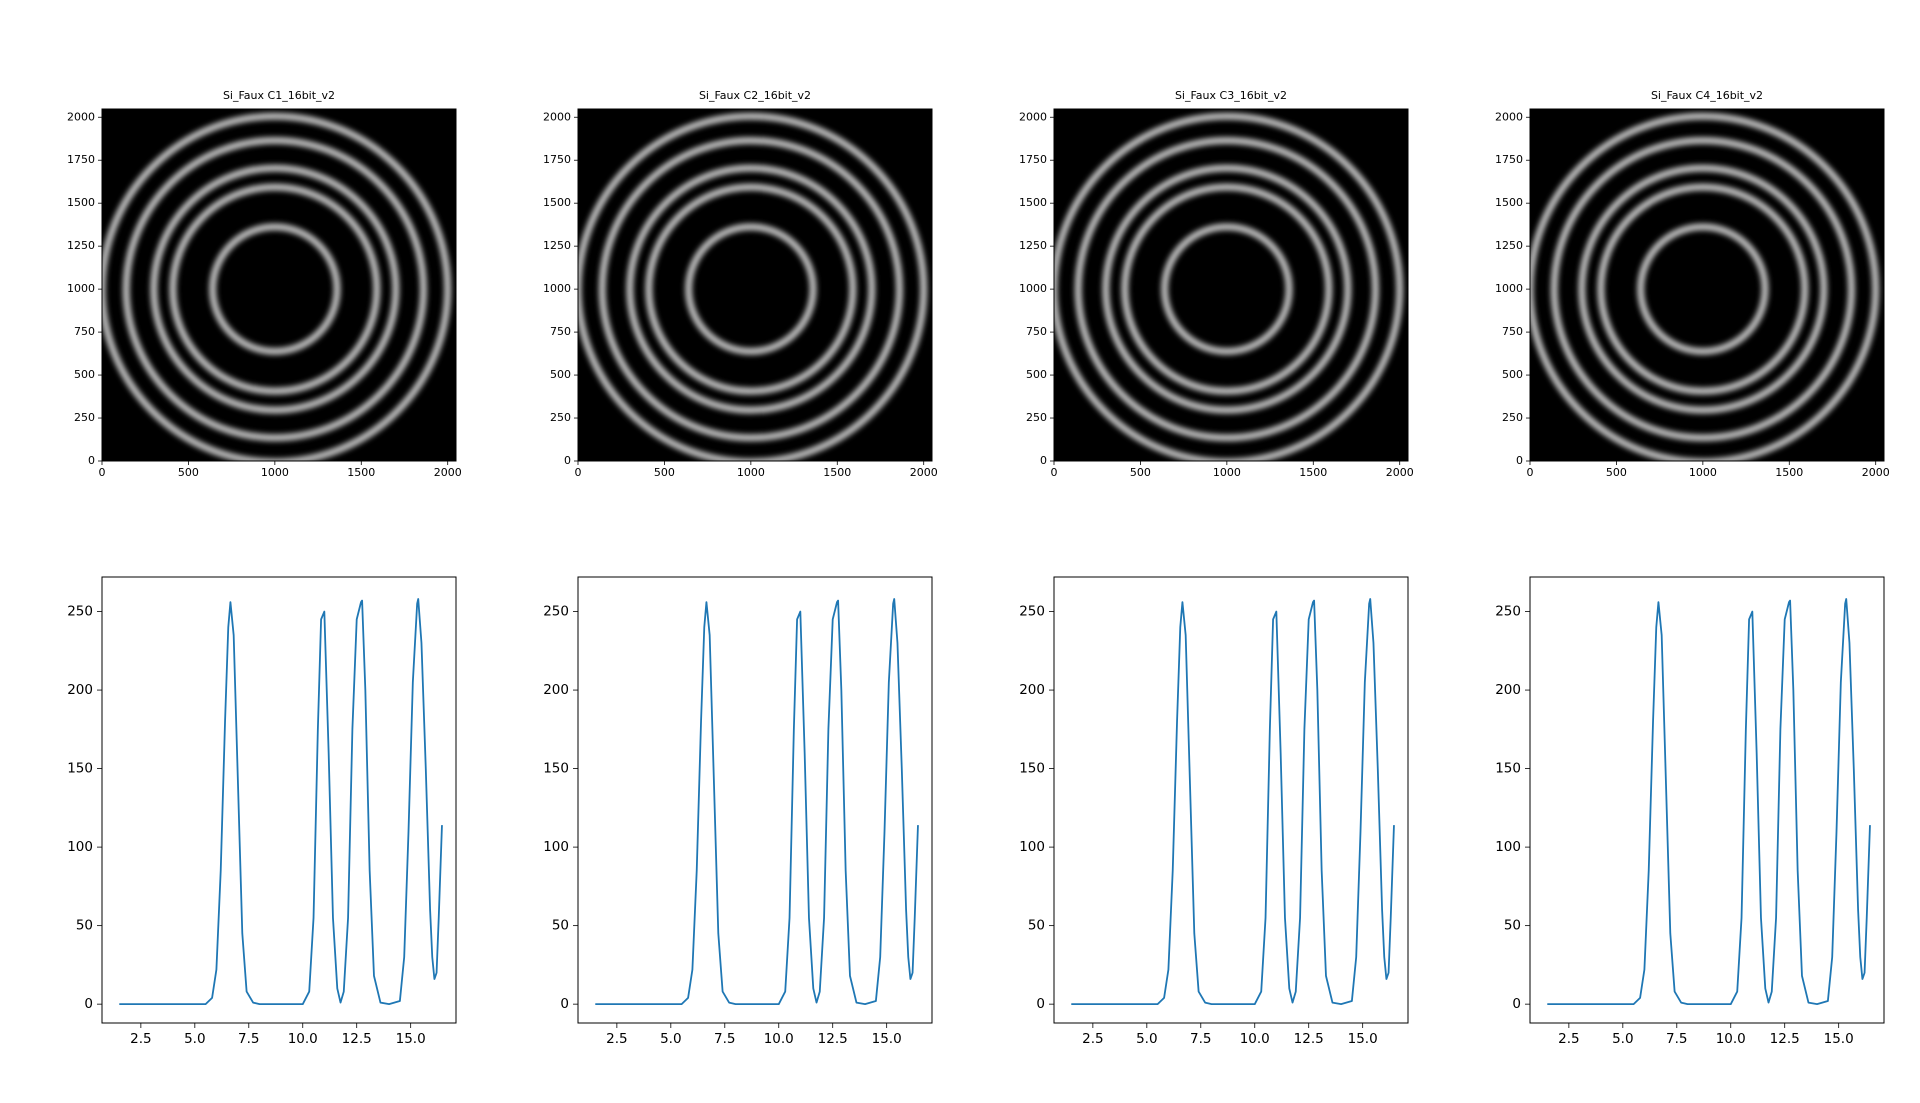 This screenshot has height=1103, width=1920. What do you see at coordinates (755, 95) in the screenshot?
I see `panel-title: Si_Faux C2_16bit_v2` at bounding box center [755, 95].